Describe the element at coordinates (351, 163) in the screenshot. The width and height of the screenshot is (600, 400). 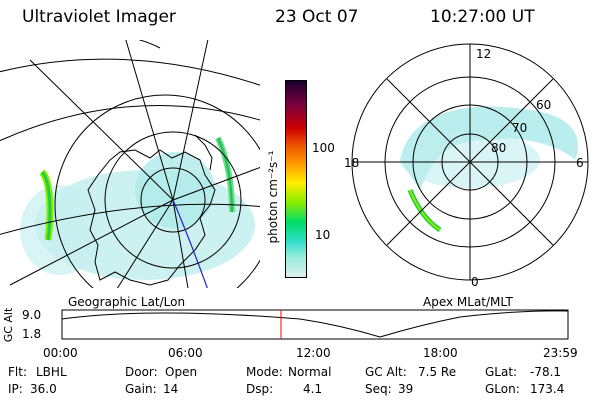
I see `mlt-label-18: 18` at that location.